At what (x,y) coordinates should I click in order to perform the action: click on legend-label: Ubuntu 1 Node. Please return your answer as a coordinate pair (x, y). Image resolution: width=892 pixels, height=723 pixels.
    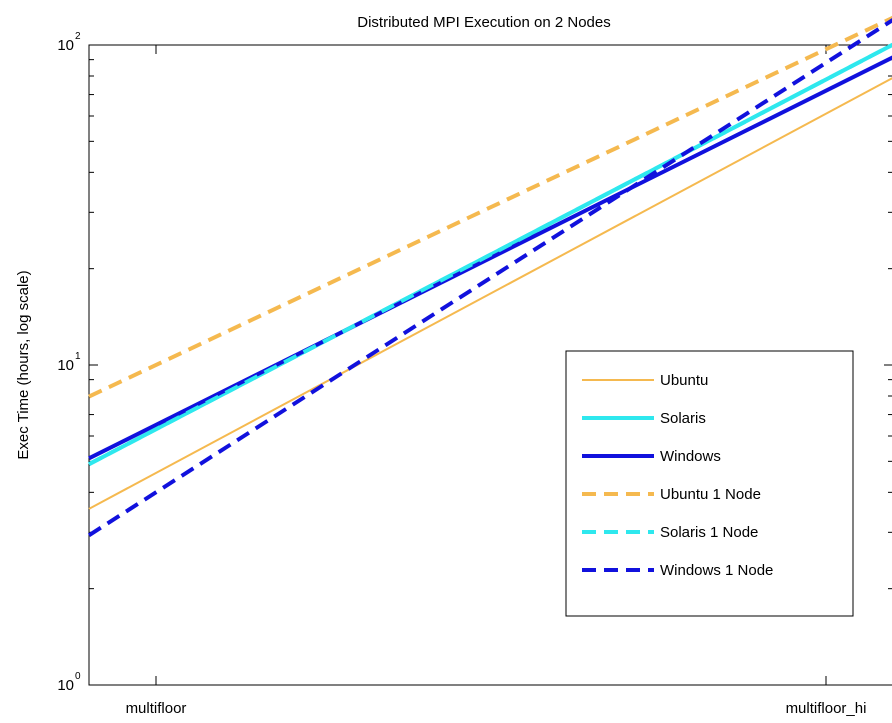
    Looking at the image, I should click on (710, 494).